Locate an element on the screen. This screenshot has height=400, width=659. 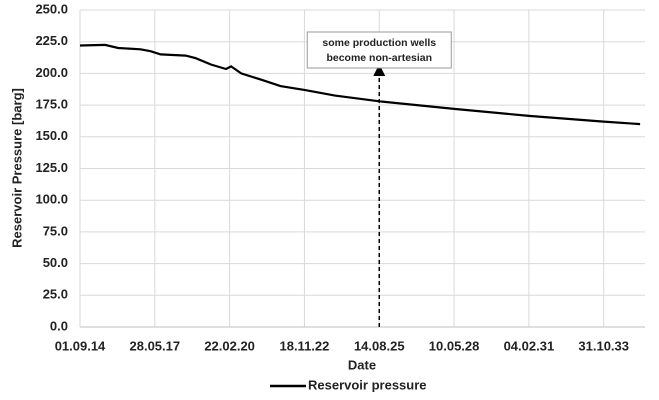
x-tick-label: 14.08.25 is located at coordinates (379, 345).